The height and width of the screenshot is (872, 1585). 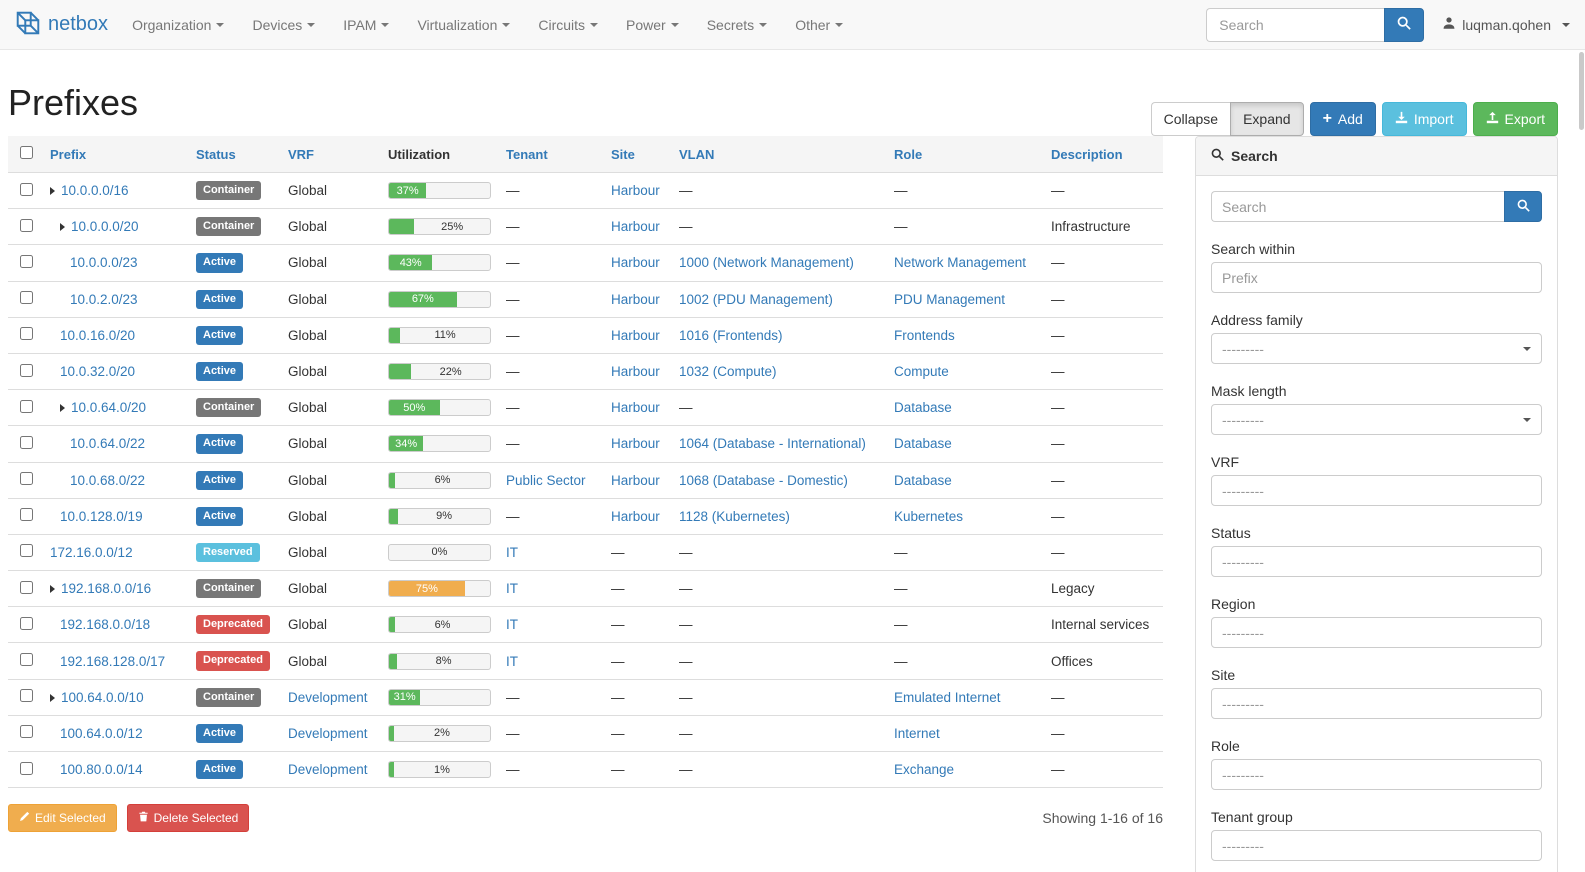 I want to click on prefix-link: 10.0.64.0/20, so click(x=109, y=408).